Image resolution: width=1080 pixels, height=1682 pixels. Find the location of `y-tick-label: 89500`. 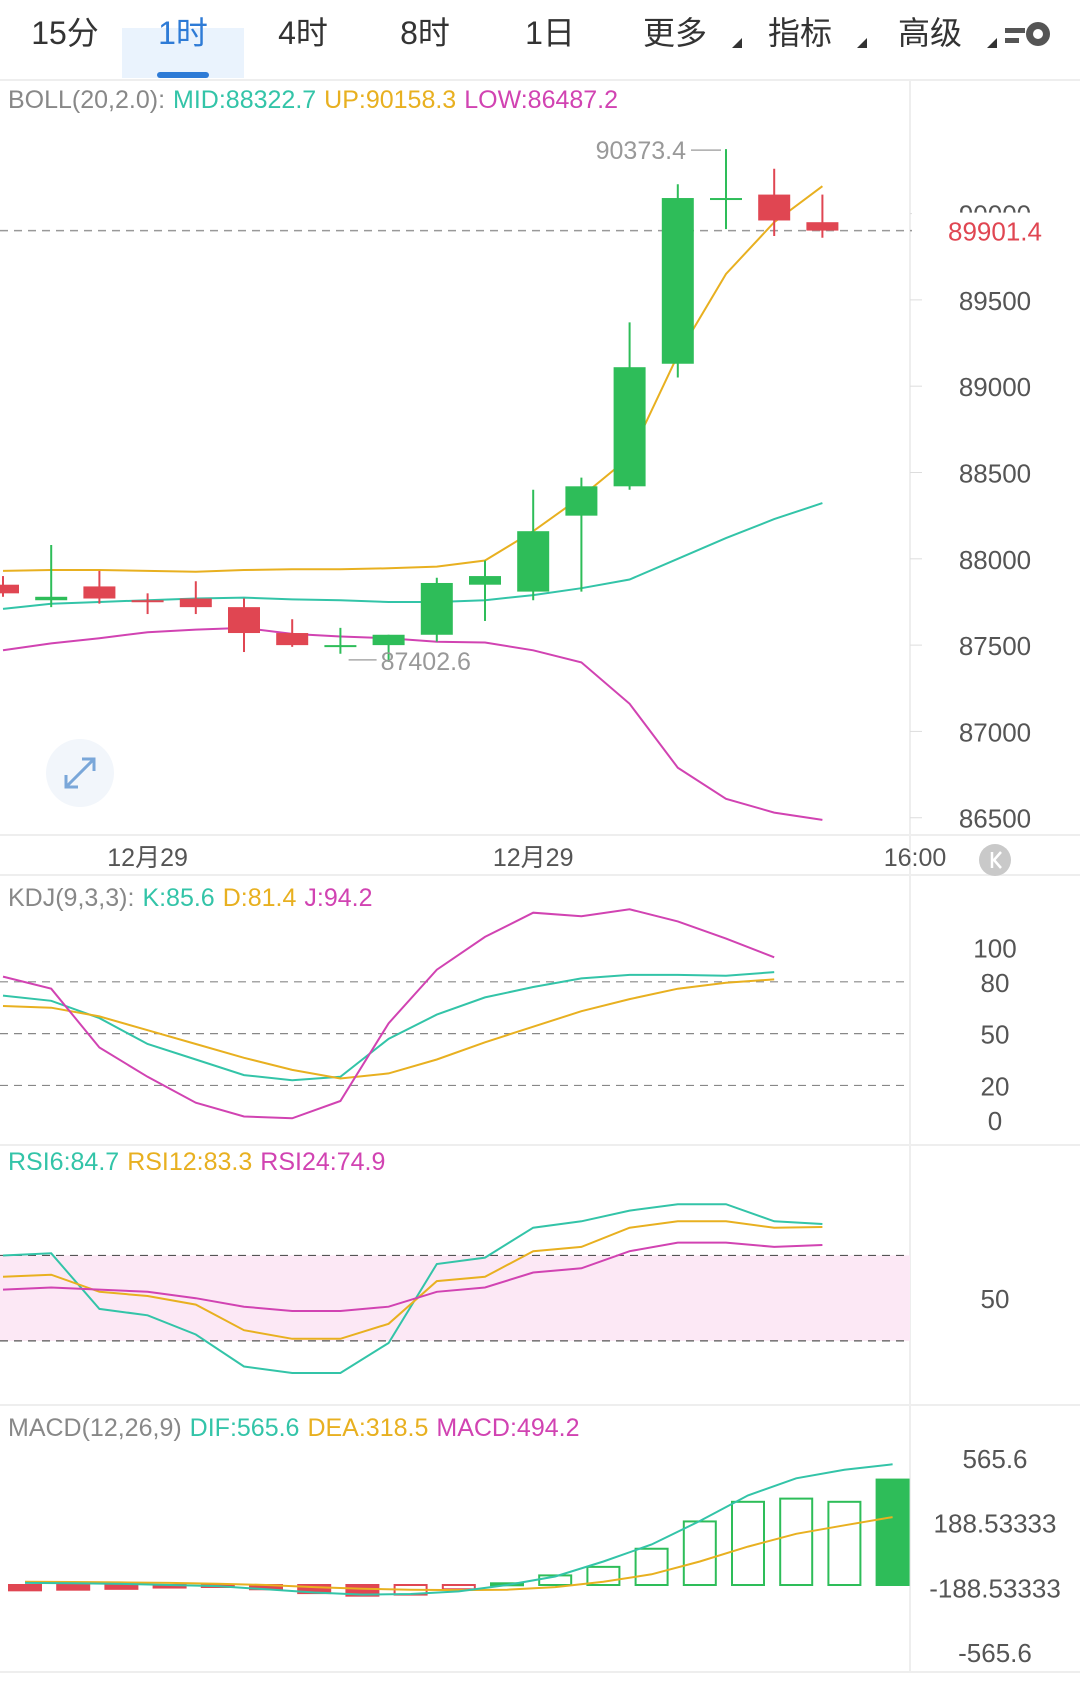

y-tick-label: 89500 is located at coordinates (995, 301).